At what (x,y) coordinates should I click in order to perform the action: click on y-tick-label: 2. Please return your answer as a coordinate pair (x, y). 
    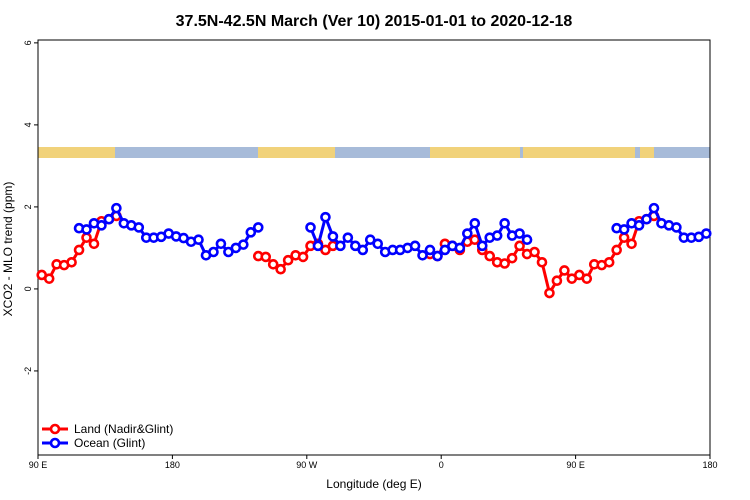
    Looking at the image, I should click on (28, 206).